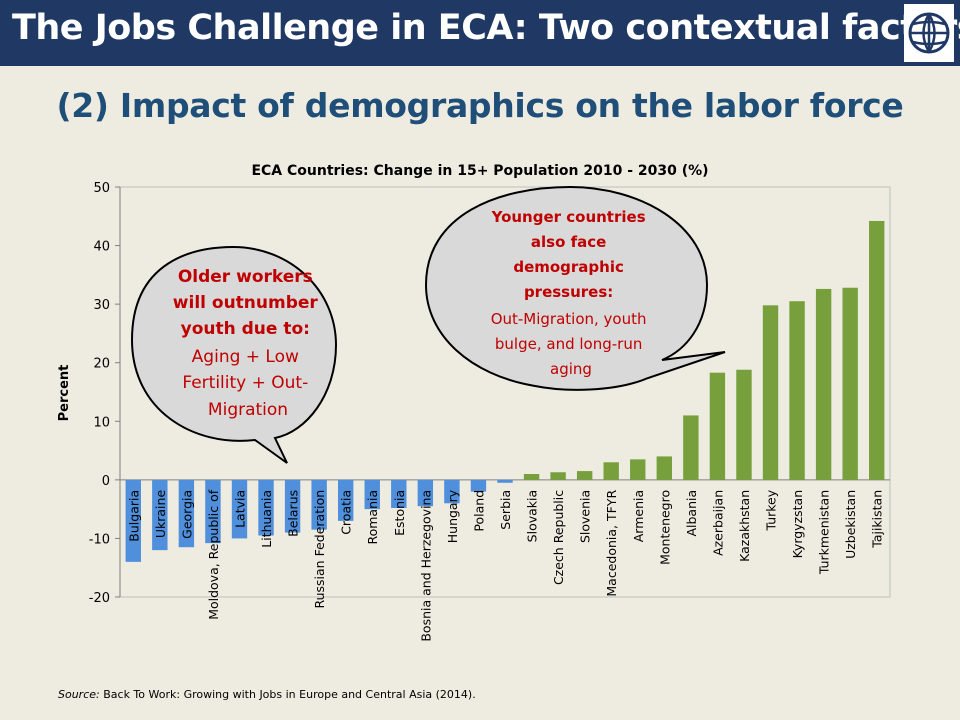 Image resolution: width=960 pixels, height=720 pixels. I want to click on x-tick-label: Tajikistan, so click(877, 519).